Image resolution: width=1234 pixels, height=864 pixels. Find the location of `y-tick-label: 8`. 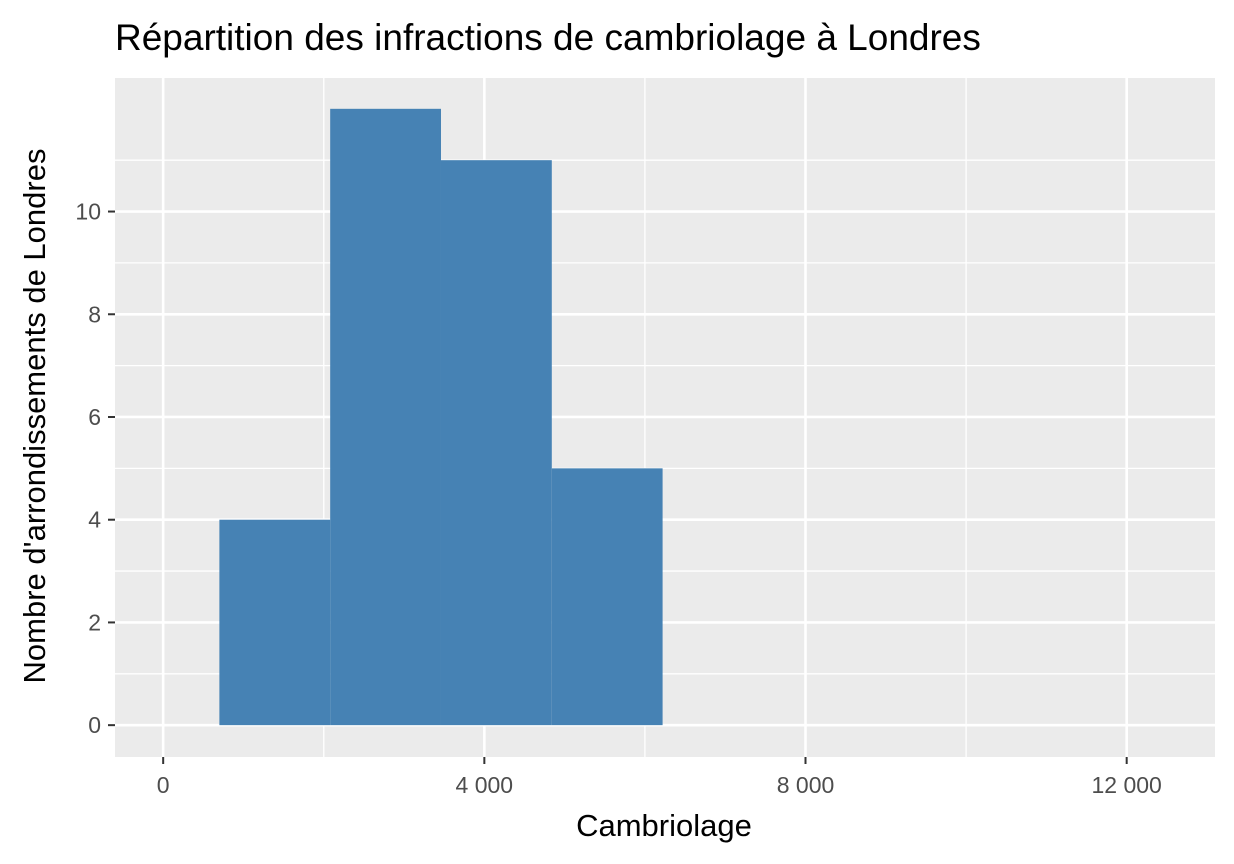

y-tick-label: 8 is located at coordinates (94, 314).